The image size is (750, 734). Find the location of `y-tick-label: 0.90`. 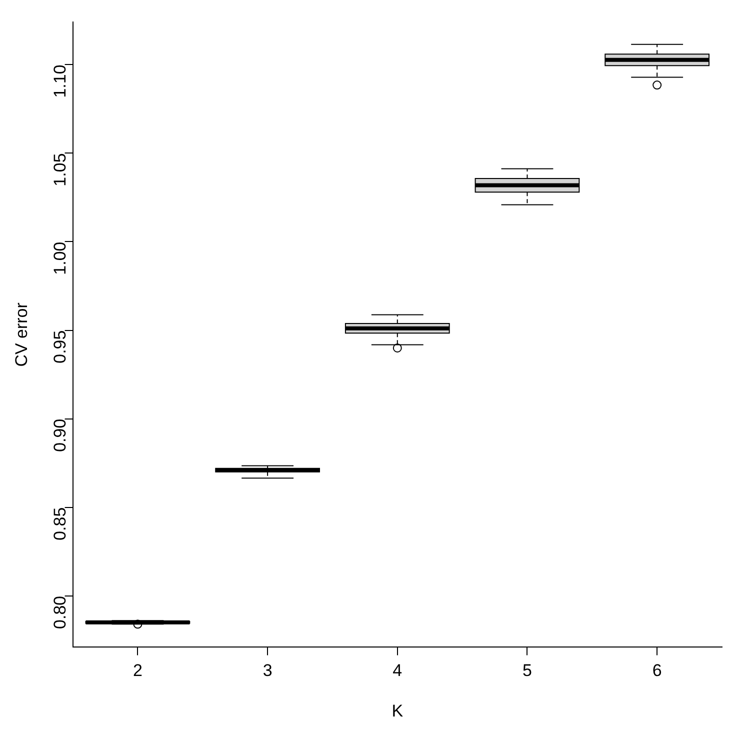

y-tick-label: 0.90 is located at coordinates (60, 435).